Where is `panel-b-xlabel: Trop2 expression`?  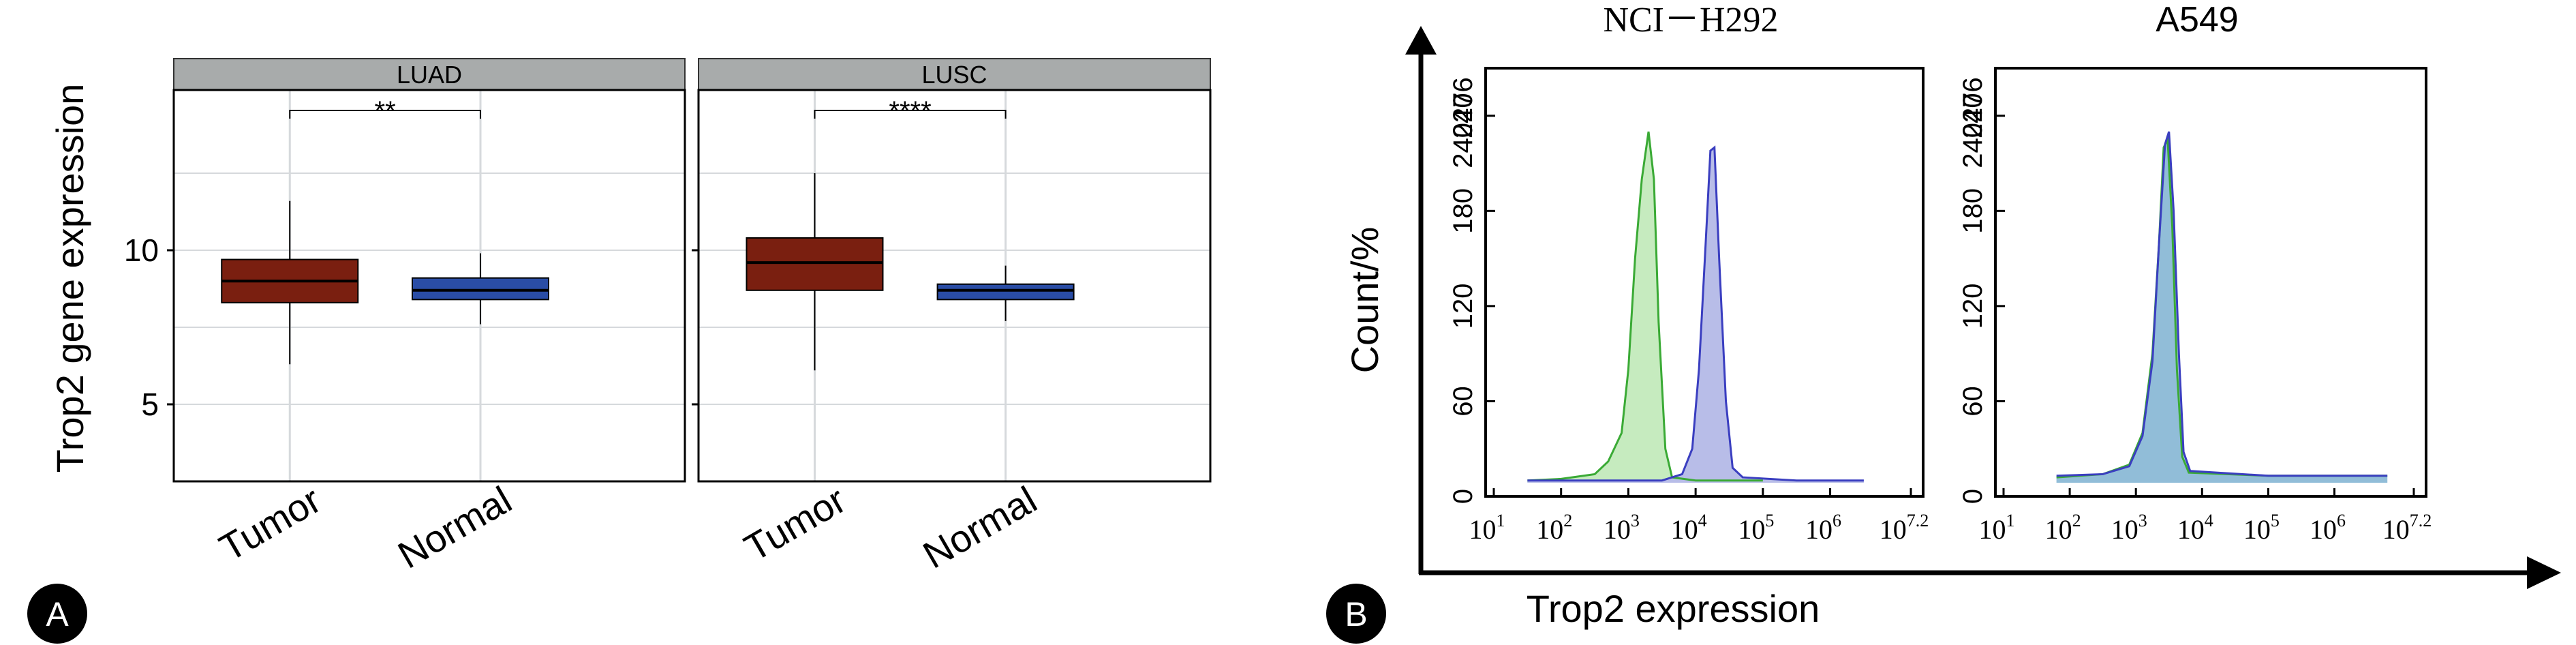
panel-b-xlabel: Trop2 expression is located at coordinates (1673, 608).